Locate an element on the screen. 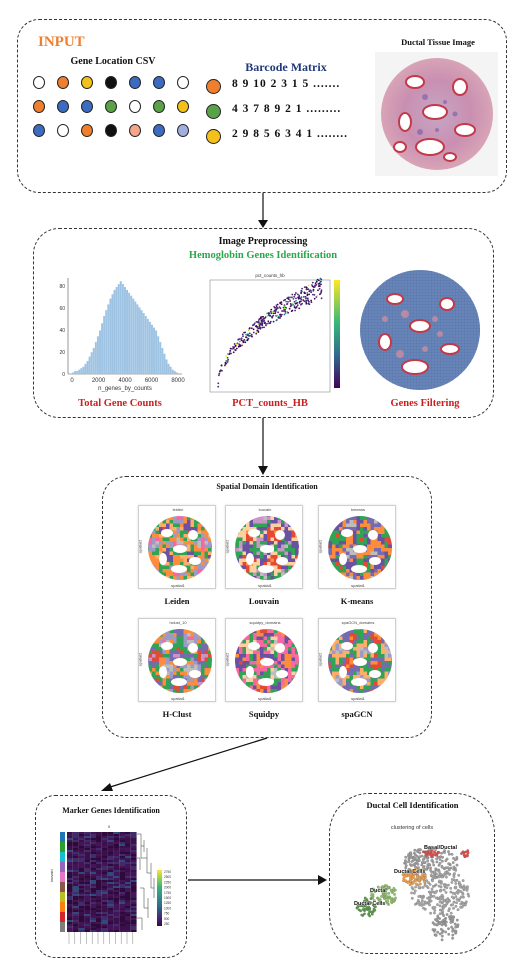 The height and width of the screenshot is (972, 525). heatmap-colorbar-tick: 1250 is located at coordinates (167, 903).